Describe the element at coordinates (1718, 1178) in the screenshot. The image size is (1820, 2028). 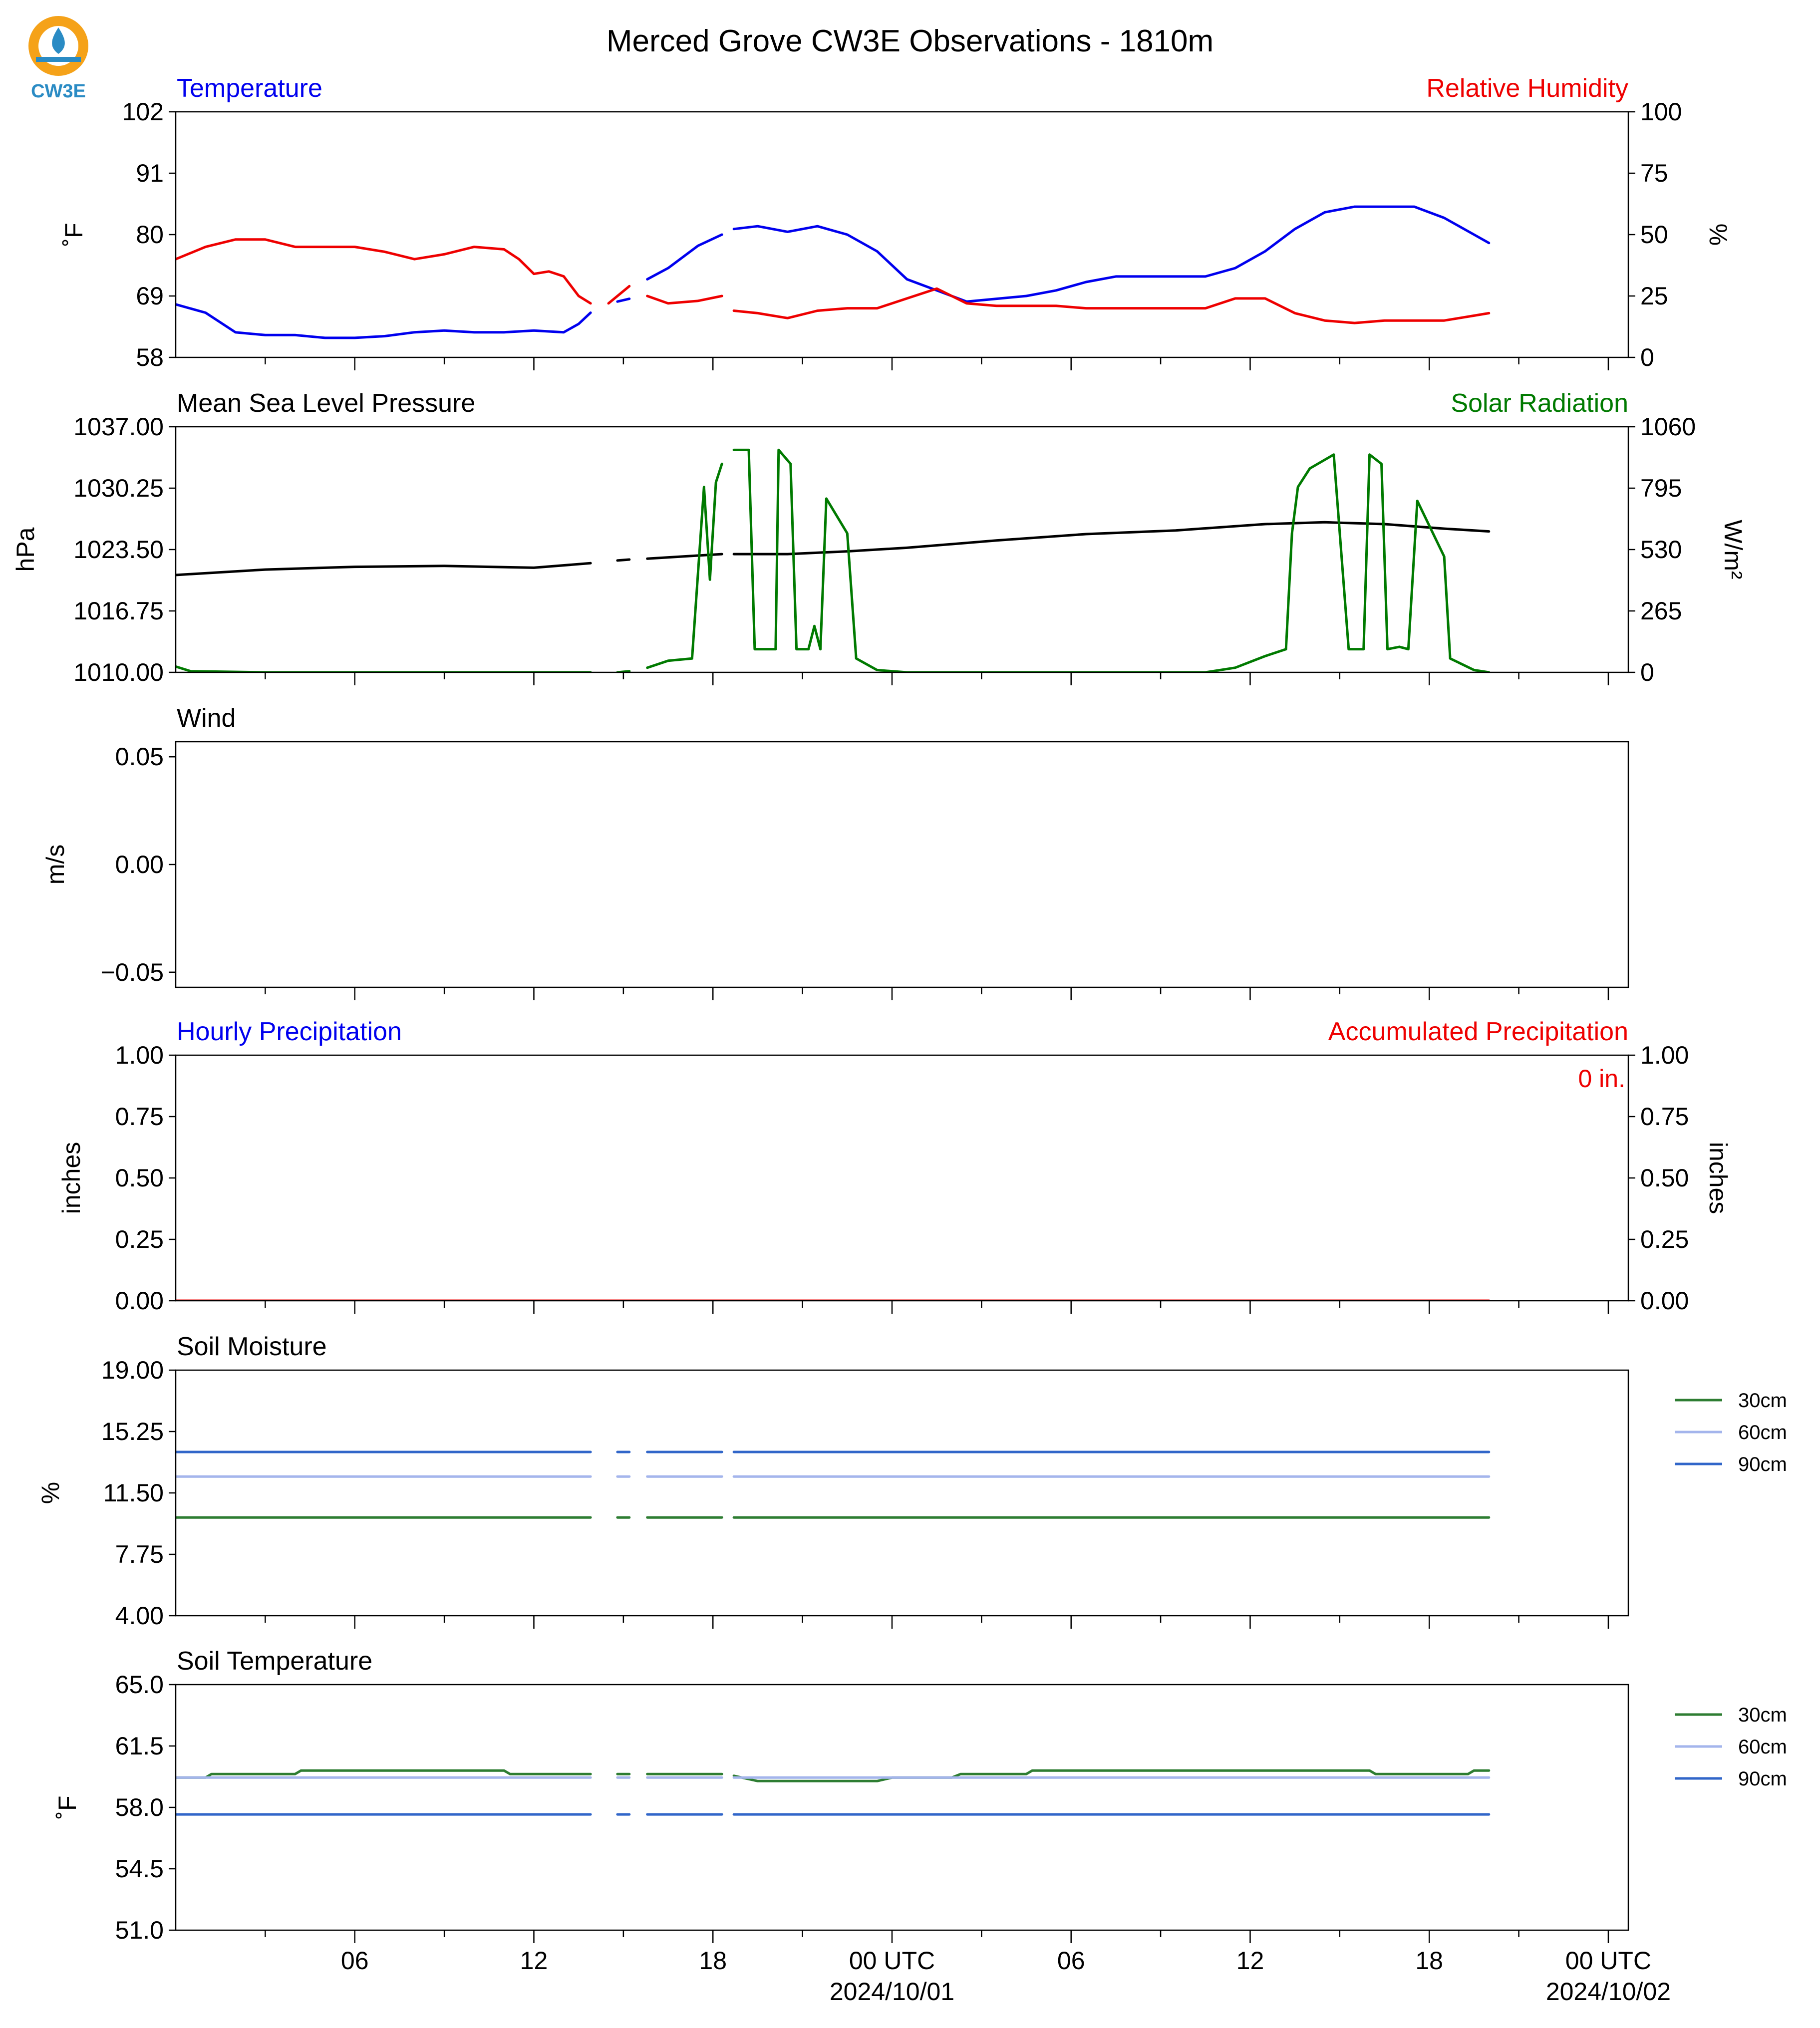
I see `y-axis-label-right: inches` at that location.